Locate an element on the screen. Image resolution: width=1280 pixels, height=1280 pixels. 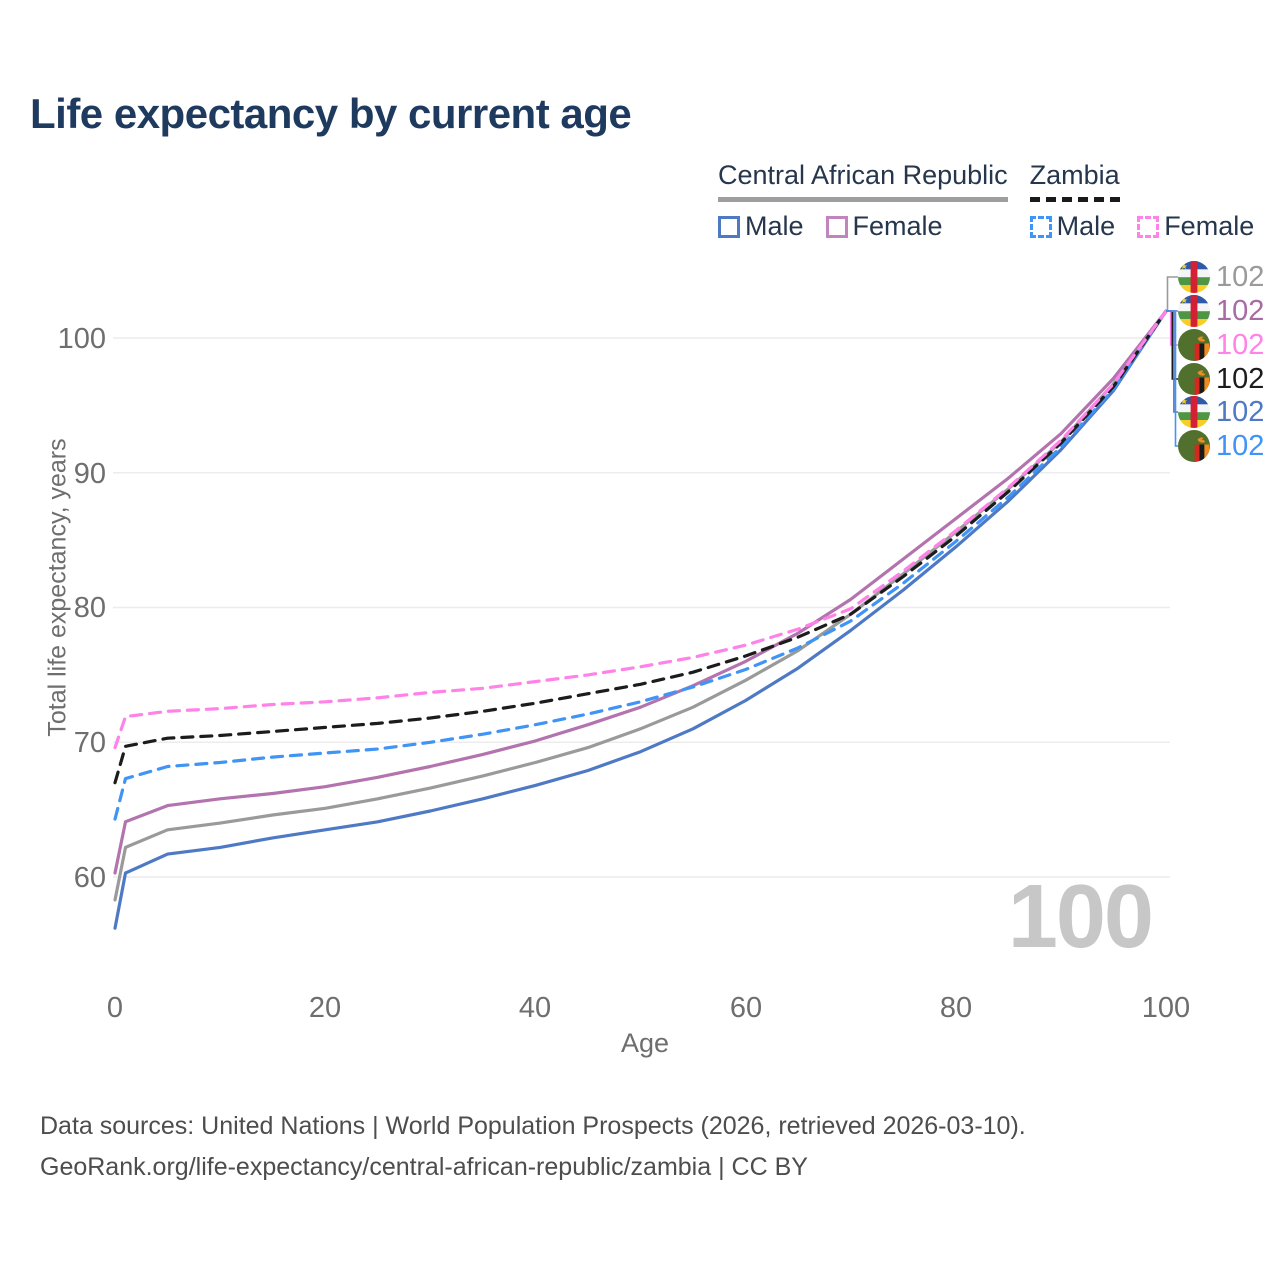
legend-title-central-african-republic: Central African Republic is located at coordinates (863, 181).